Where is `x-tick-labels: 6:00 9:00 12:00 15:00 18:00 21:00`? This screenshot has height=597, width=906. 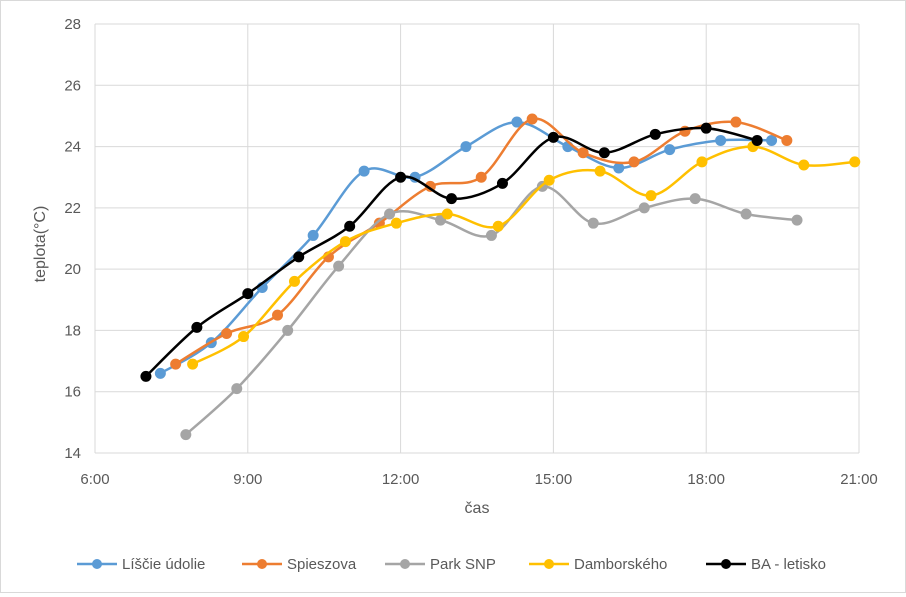 x-tick-labels: 6:00 9:00 12:00 15:00 18:00 21:00 is located at coordinates (478, 479).